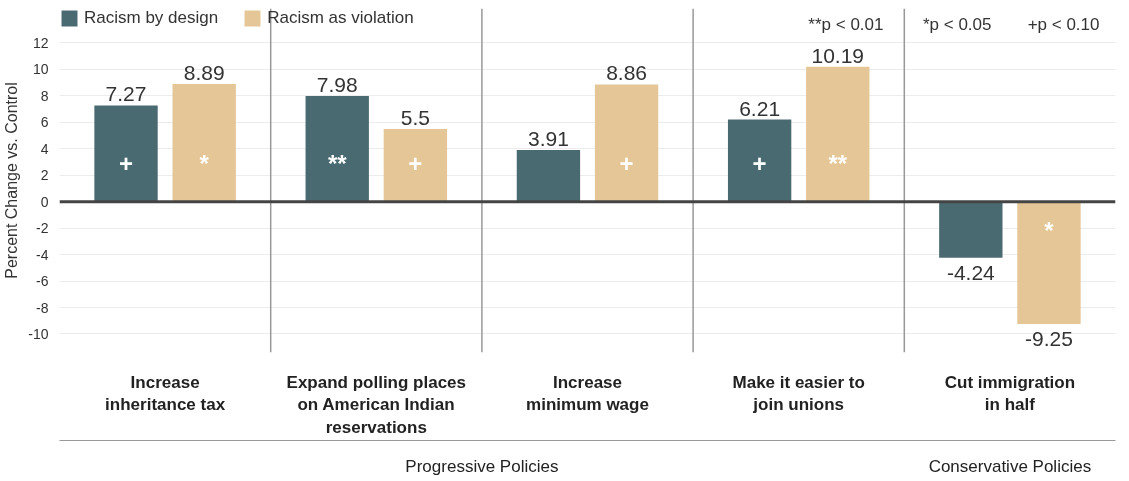  What do you see at coordinates (42, 228) in the screenshot?
I see `y-tick-label: -2` at bounding box center [42, 228].